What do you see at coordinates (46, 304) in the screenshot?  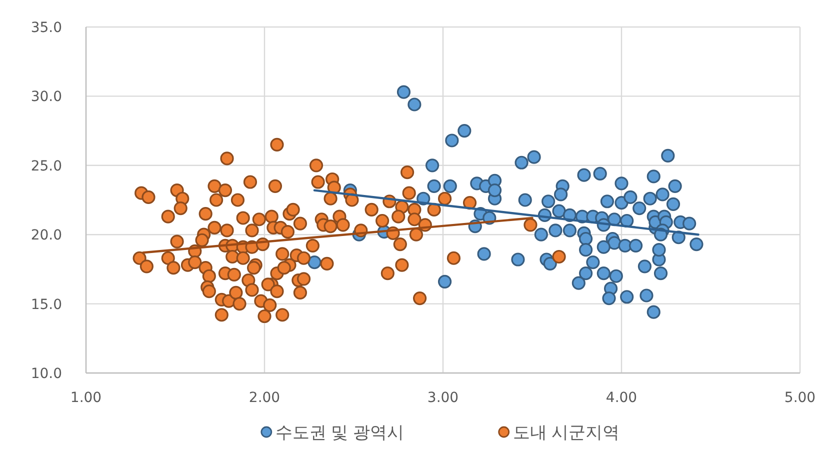 I see `y-tick-label: 15.0` at bounding box center [46, 304].